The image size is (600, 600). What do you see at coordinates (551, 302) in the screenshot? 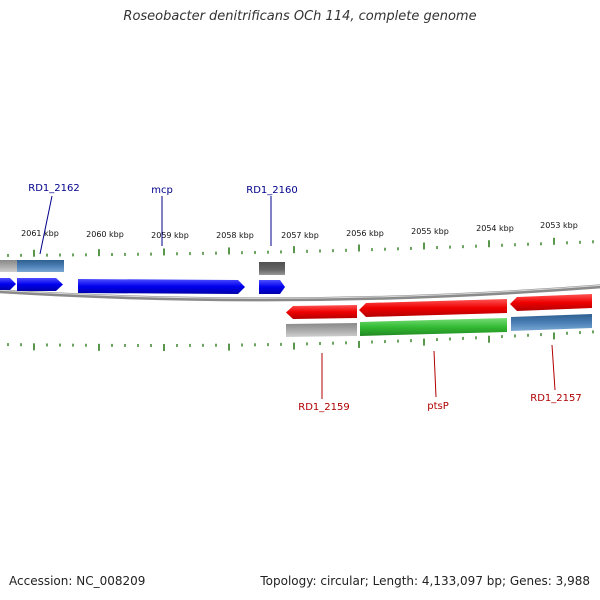
I see `gene-red-right` at bounding box center [551, 302].